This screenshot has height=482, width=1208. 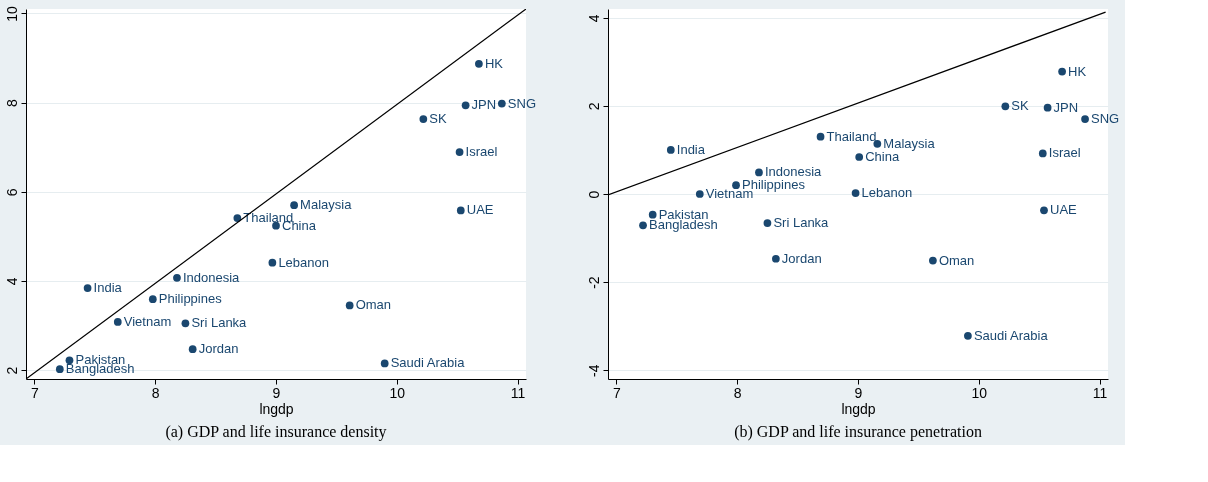 What do you see at coordinates (851, 136) in the screenshot?
I see `data-label: Thailand` at bounding box center [851, 136].